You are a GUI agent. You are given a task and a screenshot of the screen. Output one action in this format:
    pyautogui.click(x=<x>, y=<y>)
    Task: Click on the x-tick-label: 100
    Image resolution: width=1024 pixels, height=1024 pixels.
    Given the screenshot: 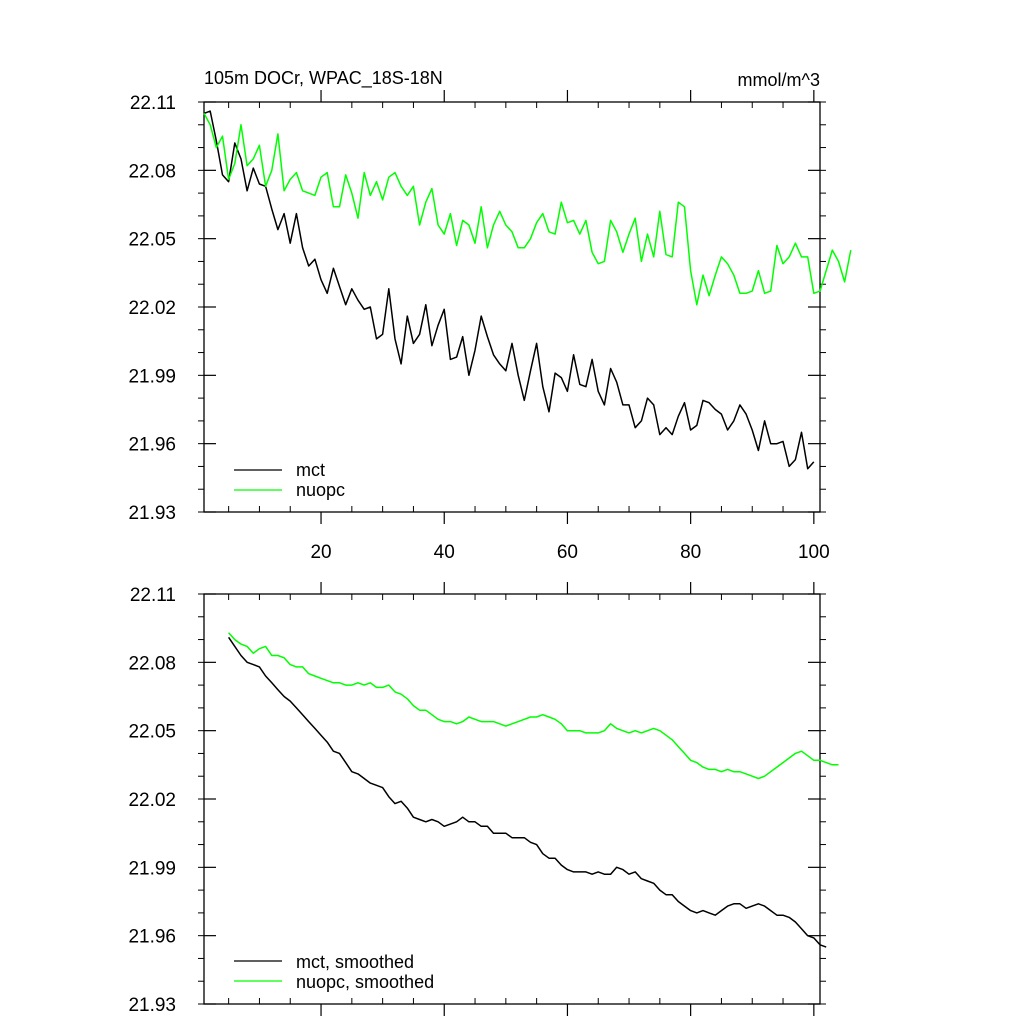 What is the action you would take?
    pyautogui.click(x=814, y=552)
    